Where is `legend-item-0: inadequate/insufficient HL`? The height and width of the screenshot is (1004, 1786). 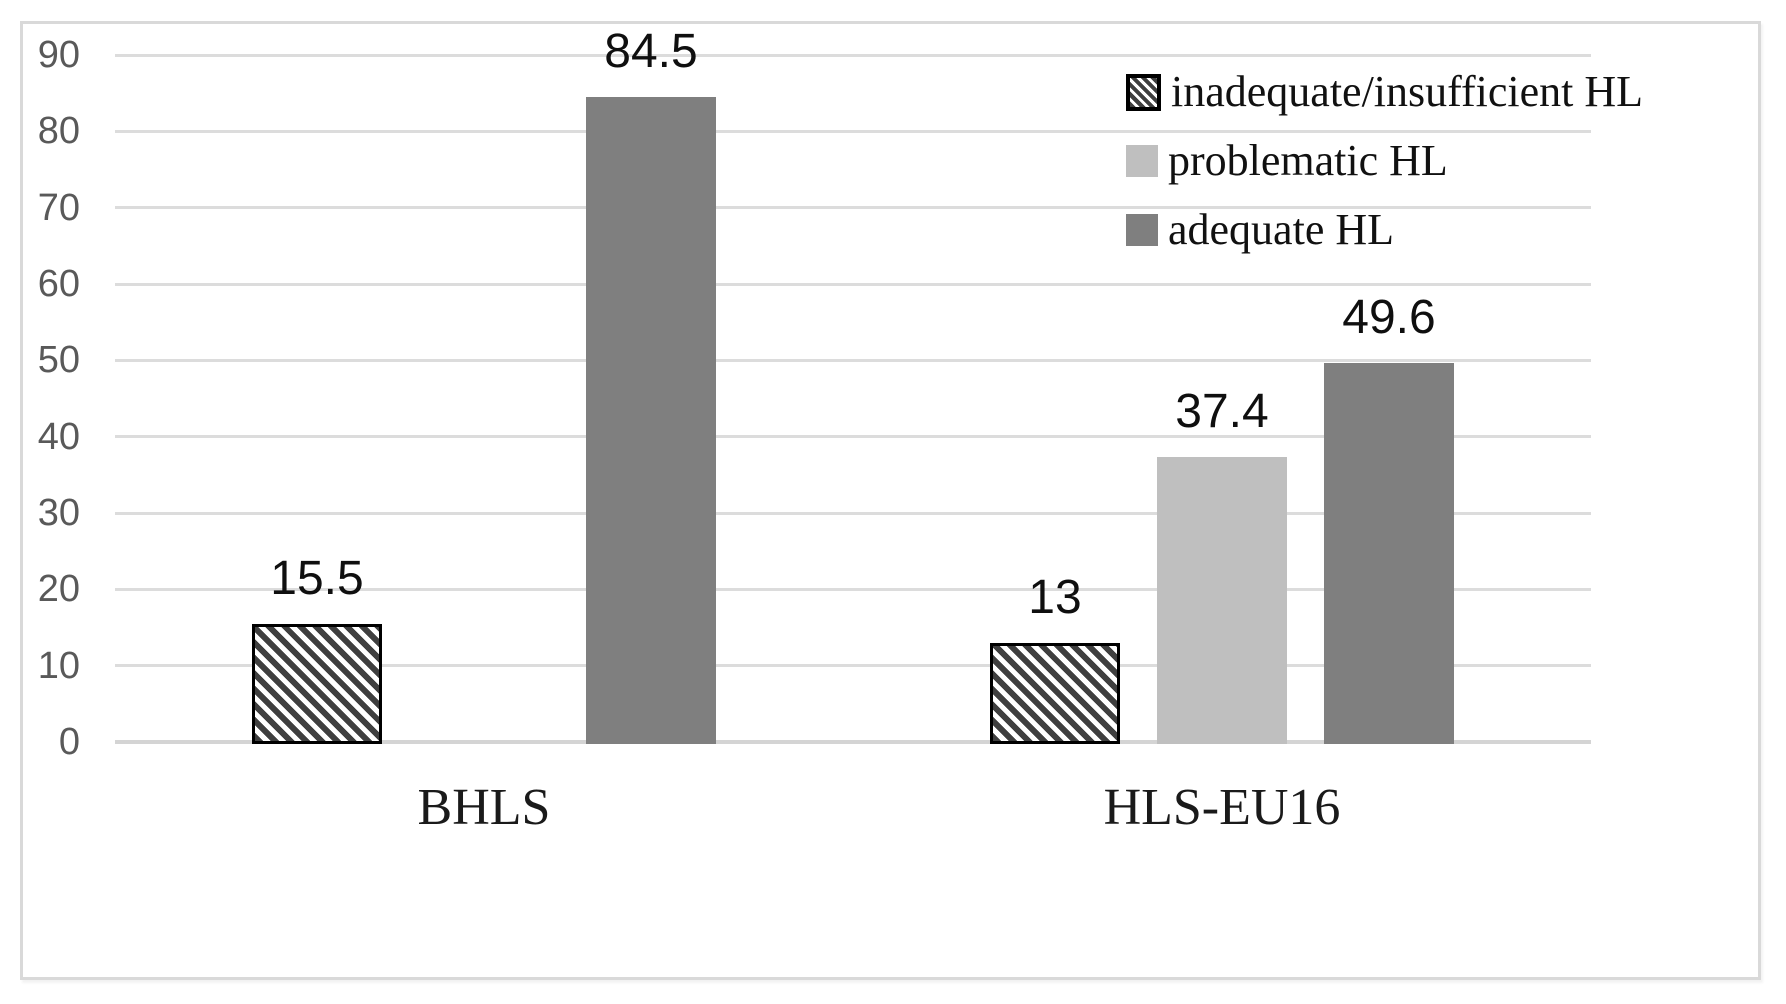 legend-item-0: inadequate/insufficient HL is located at coordinates (1384, 92).